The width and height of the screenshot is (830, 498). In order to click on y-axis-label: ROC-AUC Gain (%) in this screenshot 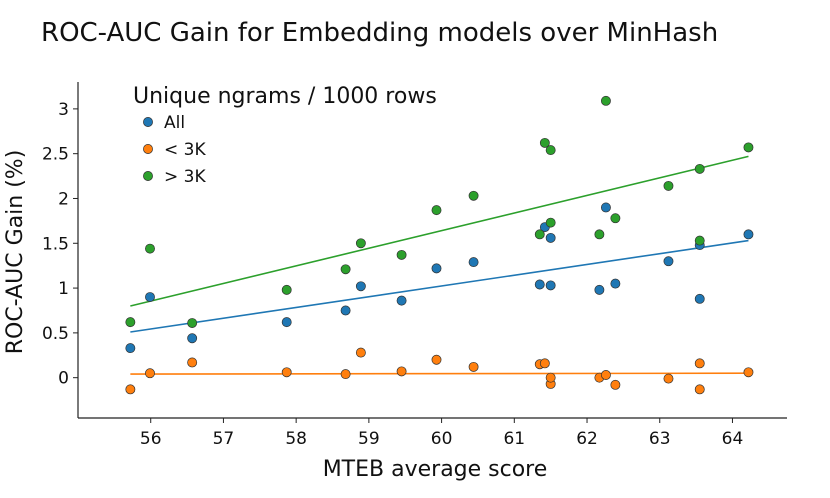, I will do `click(15, 252)`.